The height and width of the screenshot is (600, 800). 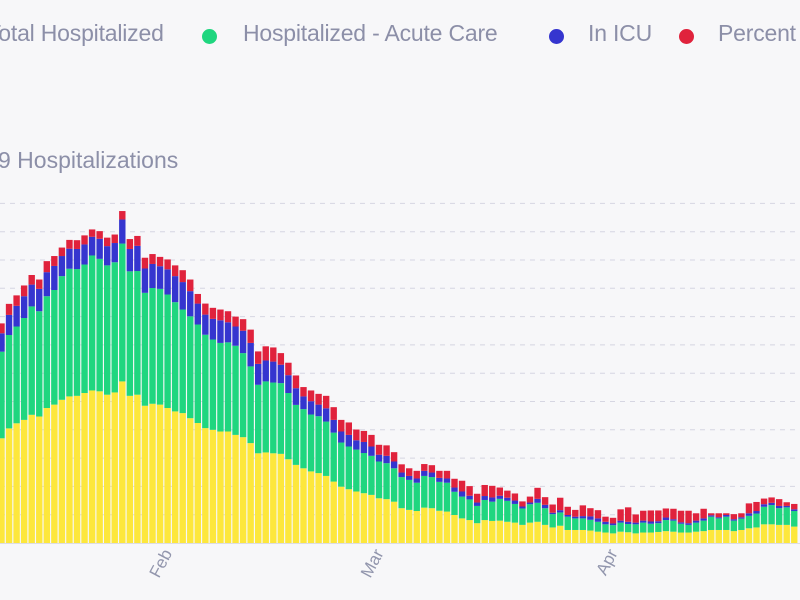 What do you see at coordinates (757, 33) in the screenshot?
I see `legend-label-percent: Percent` at bounding box center [757, 33].